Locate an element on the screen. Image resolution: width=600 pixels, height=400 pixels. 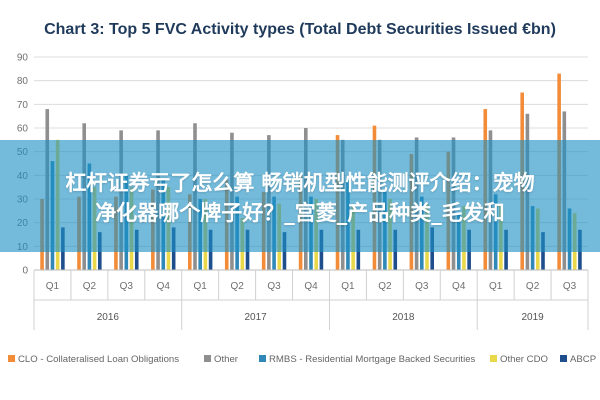
y-tick-label: 90 is located at coordinates (23, 58).